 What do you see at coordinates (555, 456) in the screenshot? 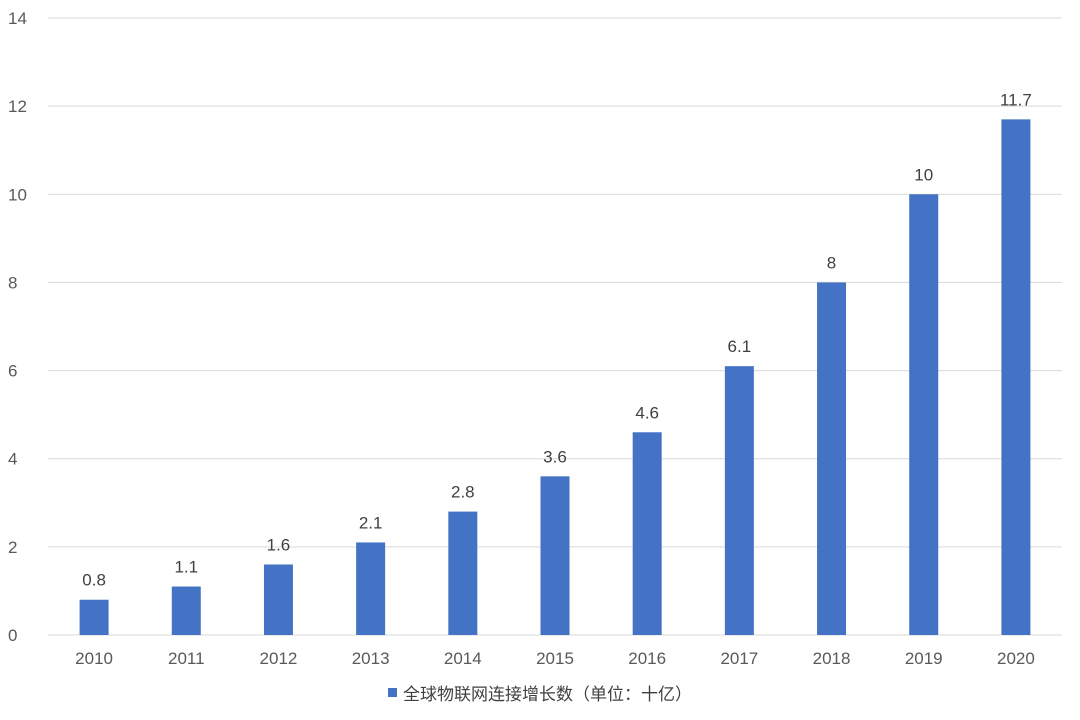
I see `data-label: 3.6` at bounding box center [555, 456].